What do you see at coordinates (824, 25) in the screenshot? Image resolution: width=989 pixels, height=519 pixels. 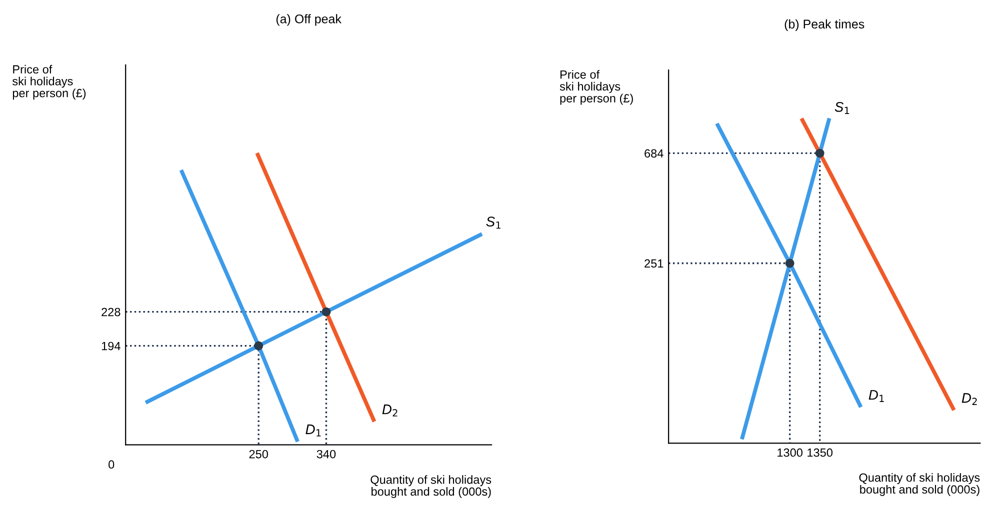 I see `chart-title: (b) Peak times` at bounding box center [824, 25].